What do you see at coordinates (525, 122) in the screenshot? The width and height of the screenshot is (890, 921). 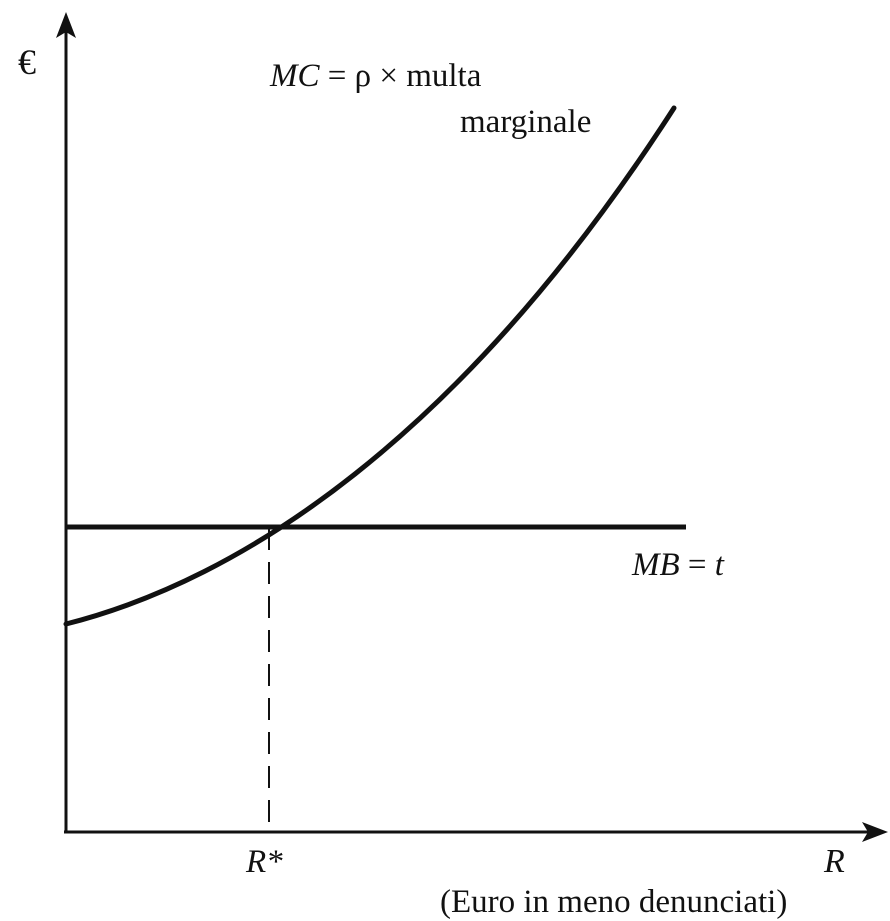 I see `mc-label-line2: marginale` at bounding box center [525, 122].